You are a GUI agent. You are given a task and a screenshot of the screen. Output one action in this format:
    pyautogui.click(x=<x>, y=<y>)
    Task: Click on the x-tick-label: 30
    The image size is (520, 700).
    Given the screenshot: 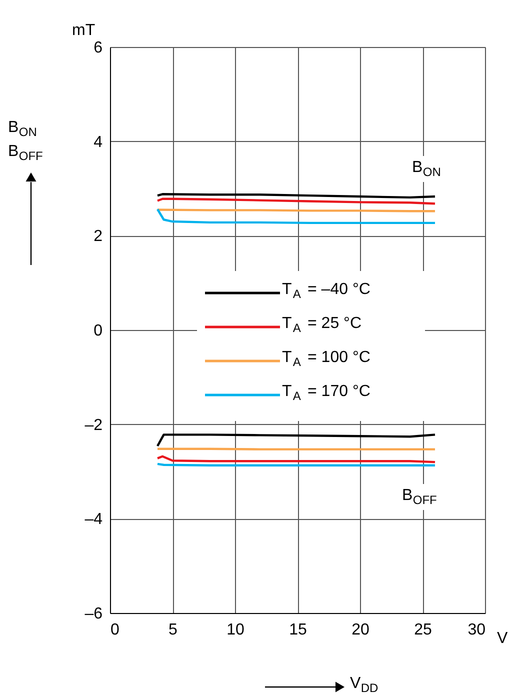 What is the action you would take?
    pyautogui.click(x=477, y=630)
    